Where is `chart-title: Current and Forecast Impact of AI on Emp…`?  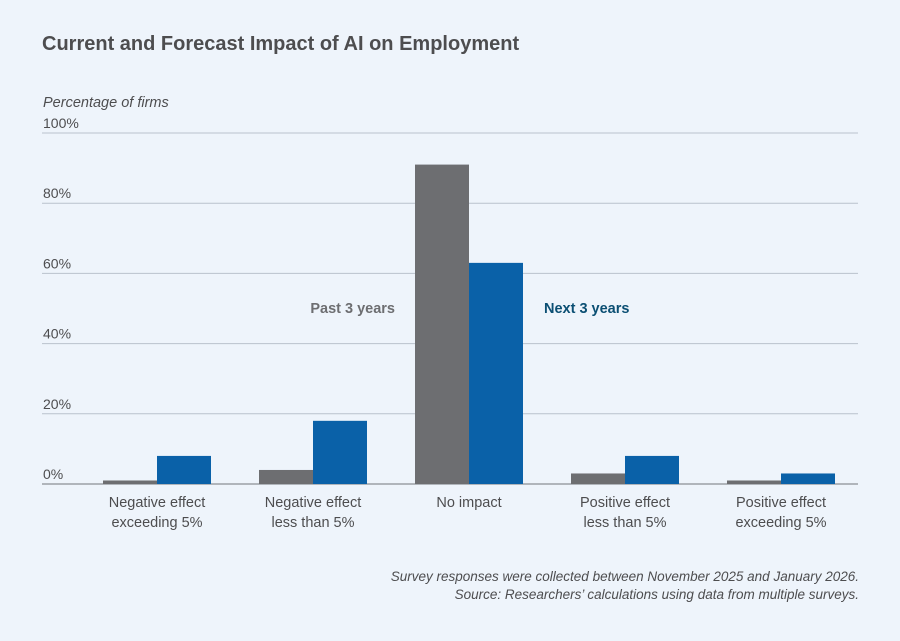
chart-title: Current and Forecast Impact of AI on Emp… is located at coordinates (281, 44).